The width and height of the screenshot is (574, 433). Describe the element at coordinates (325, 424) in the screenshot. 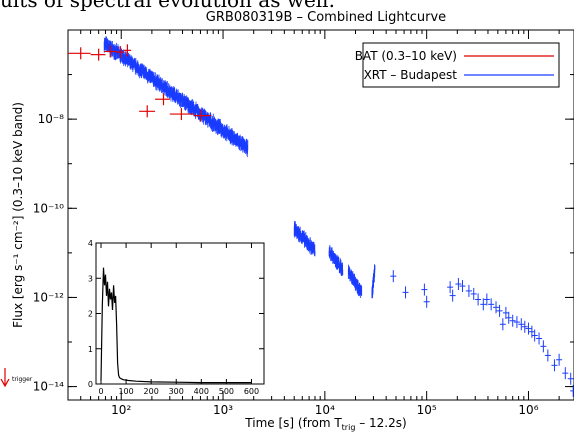

I see `x-axis-label: Time [s] (from Ttrig – 12.2s)` at that location.